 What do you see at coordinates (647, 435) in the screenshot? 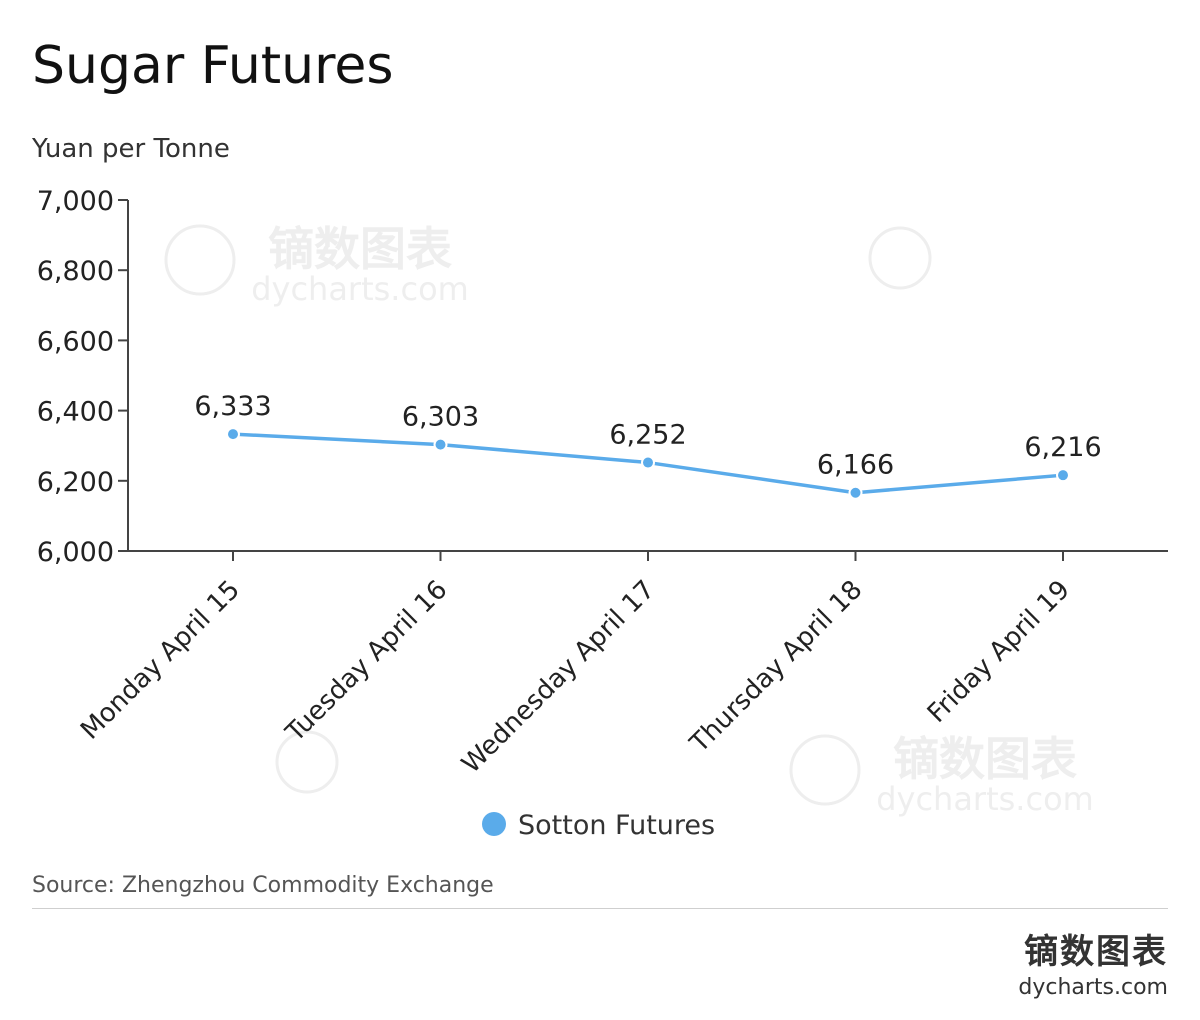
I see `data-label: 6,252` at bounding box center [647, 435].